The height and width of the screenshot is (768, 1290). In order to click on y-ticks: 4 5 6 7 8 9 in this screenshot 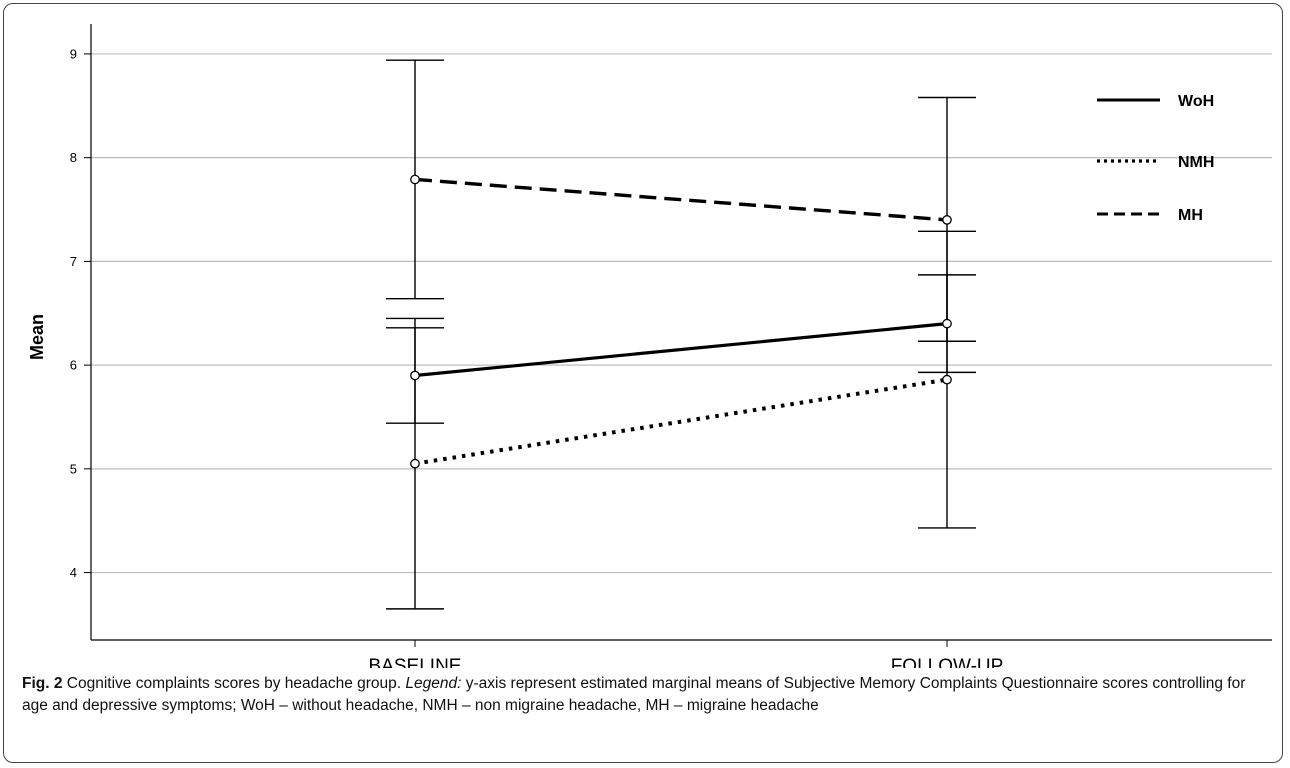, I will do `click(80, 313)`.